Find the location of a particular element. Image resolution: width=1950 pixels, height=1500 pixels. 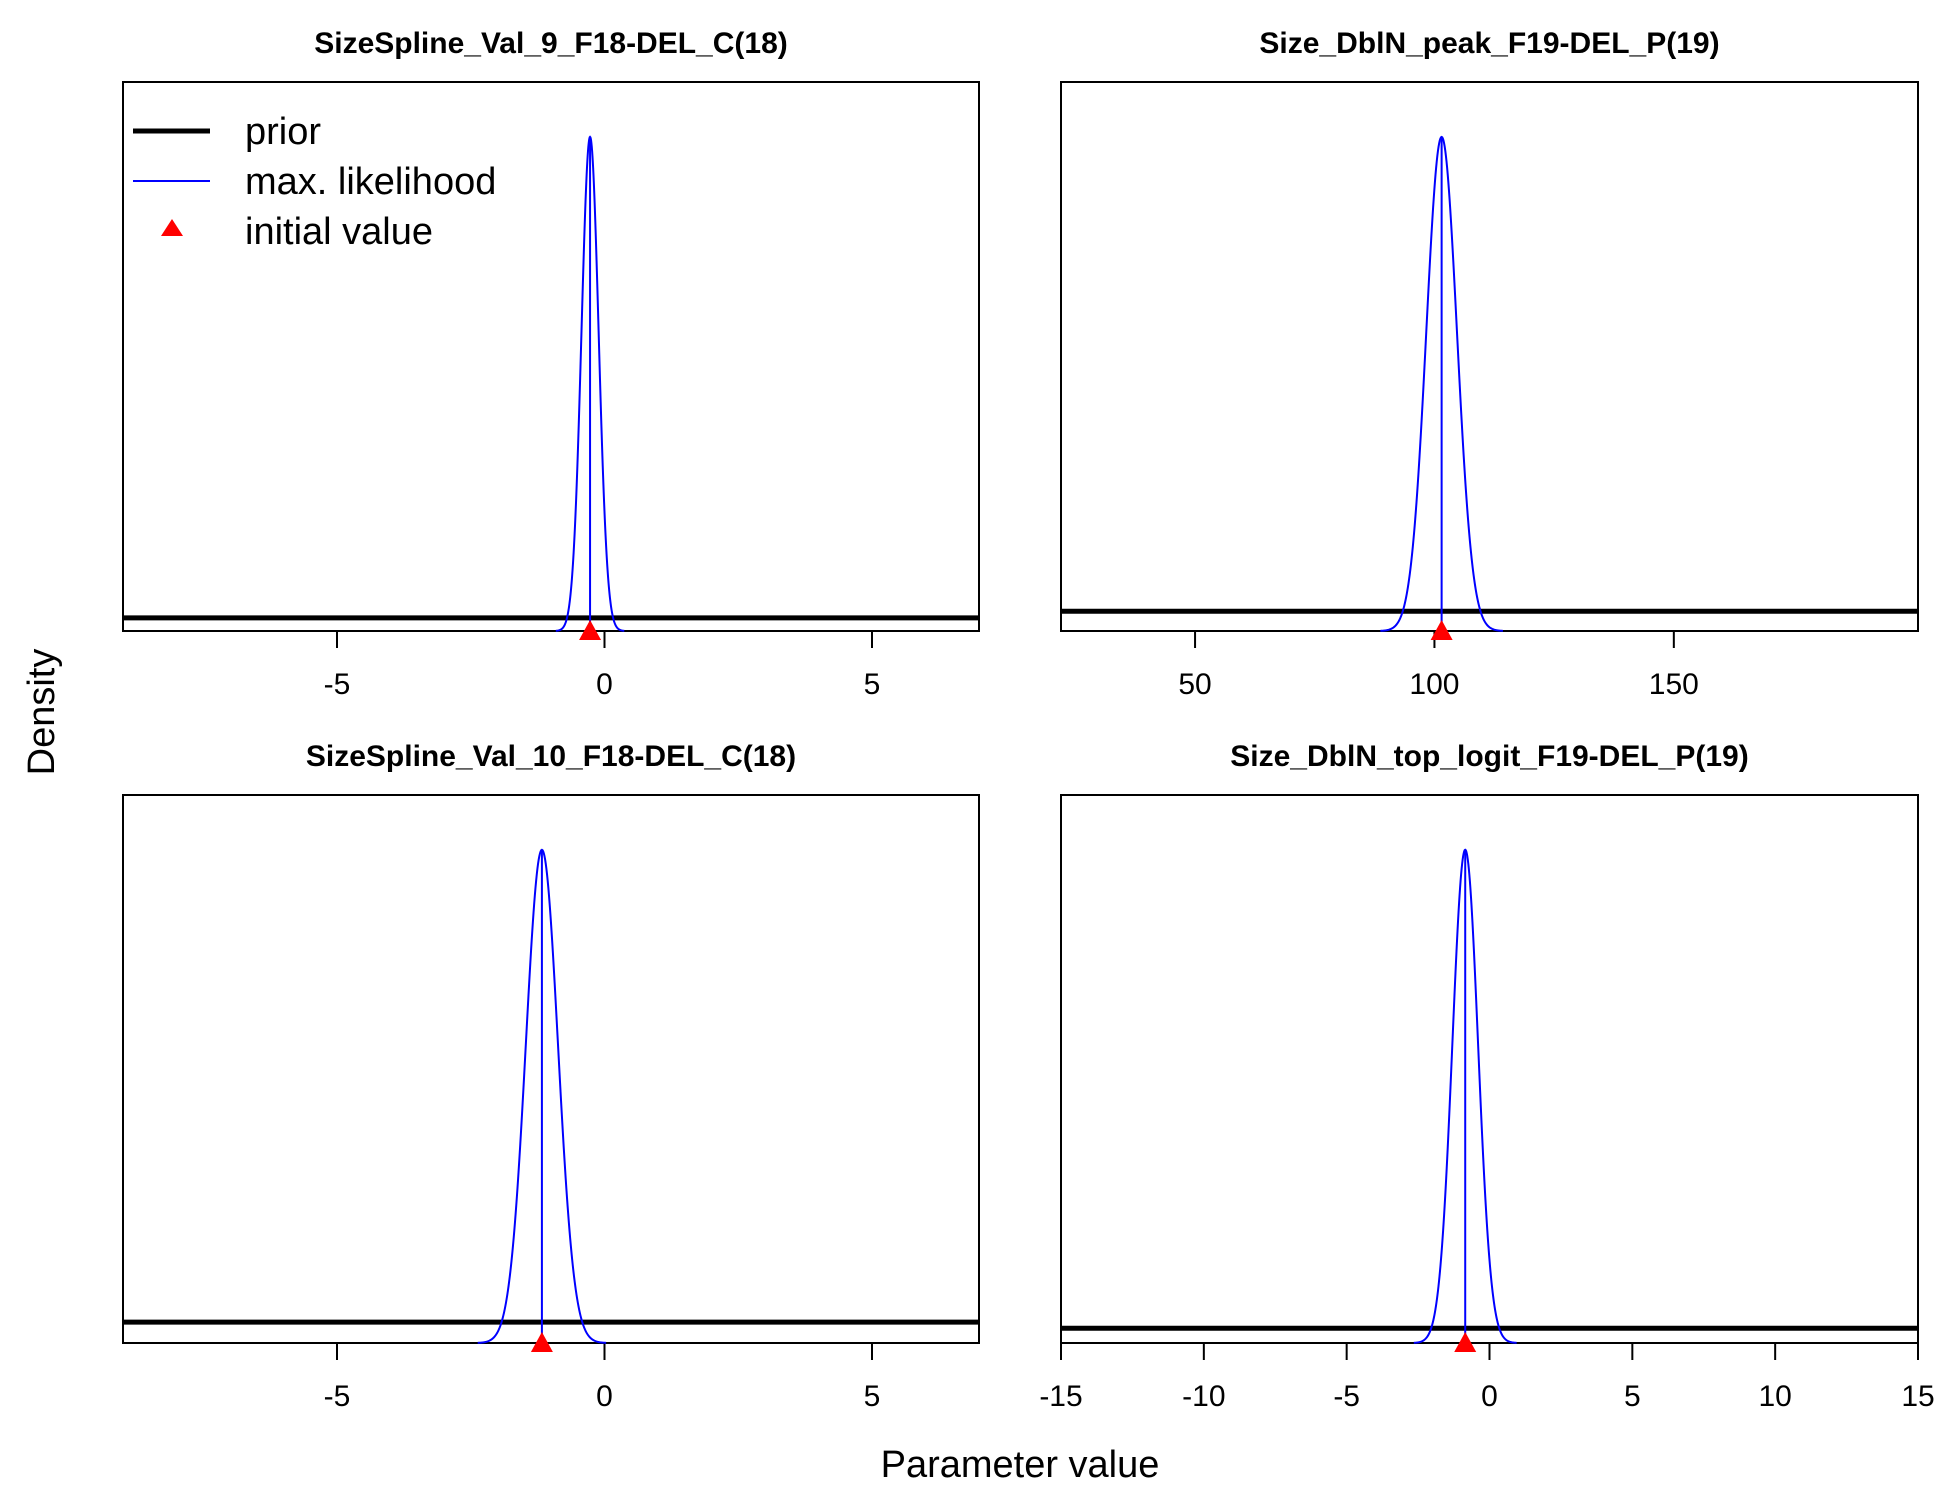

x-tick-label-size-dbln-top-logit: 5 is located at coordinates (1632, 1396).